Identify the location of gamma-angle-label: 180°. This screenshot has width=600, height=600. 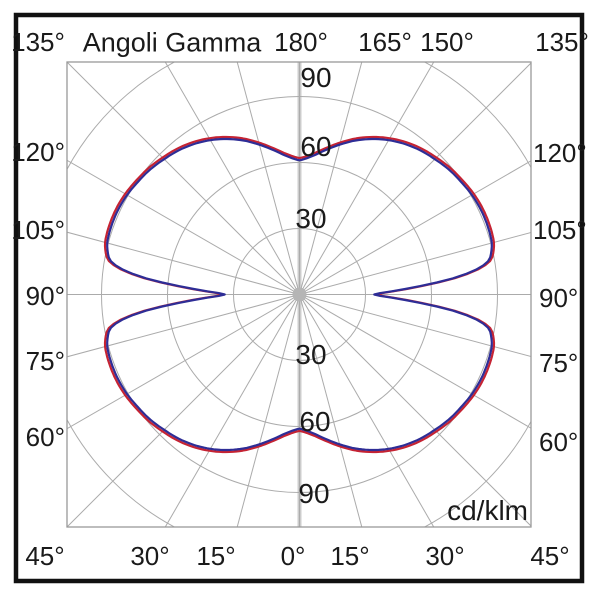
(301, 42).